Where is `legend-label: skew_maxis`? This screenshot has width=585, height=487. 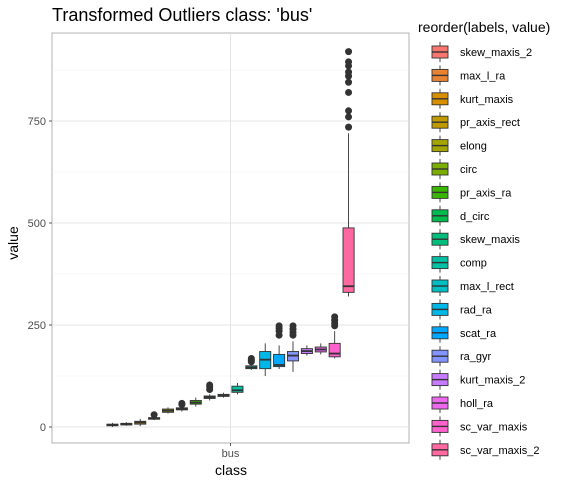 legend-label: skew_maxis is located at coordinates (490, 240).